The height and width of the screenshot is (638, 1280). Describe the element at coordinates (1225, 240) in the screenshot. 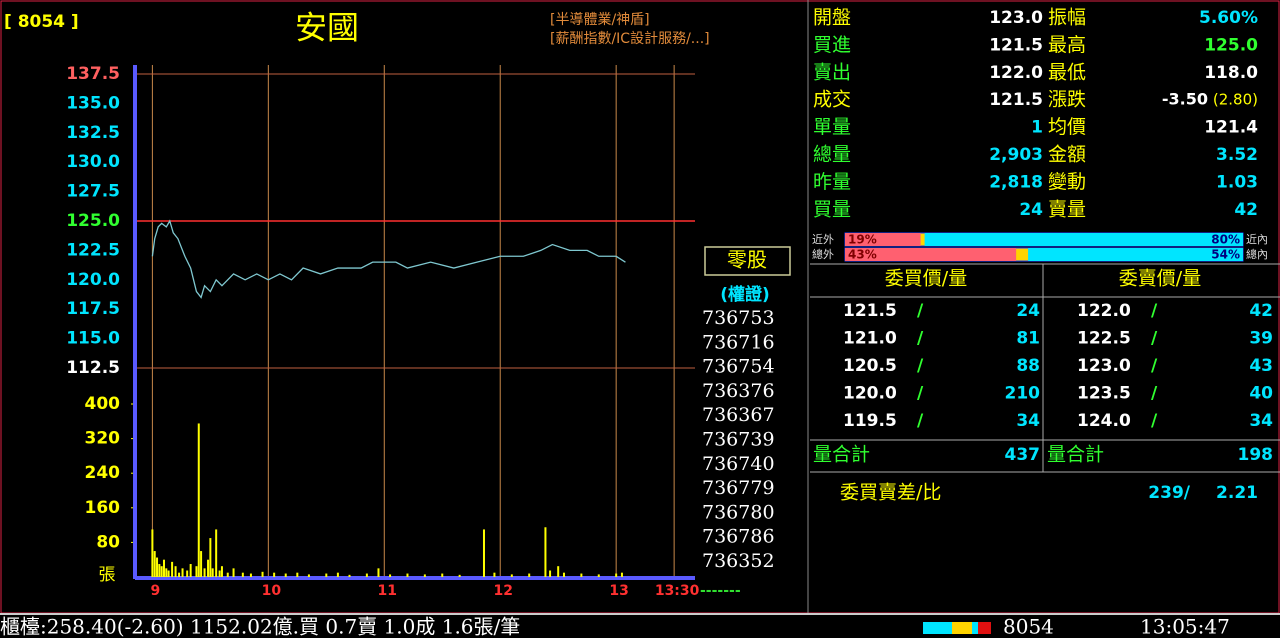

I see `ratio-value: 80%` at that location.